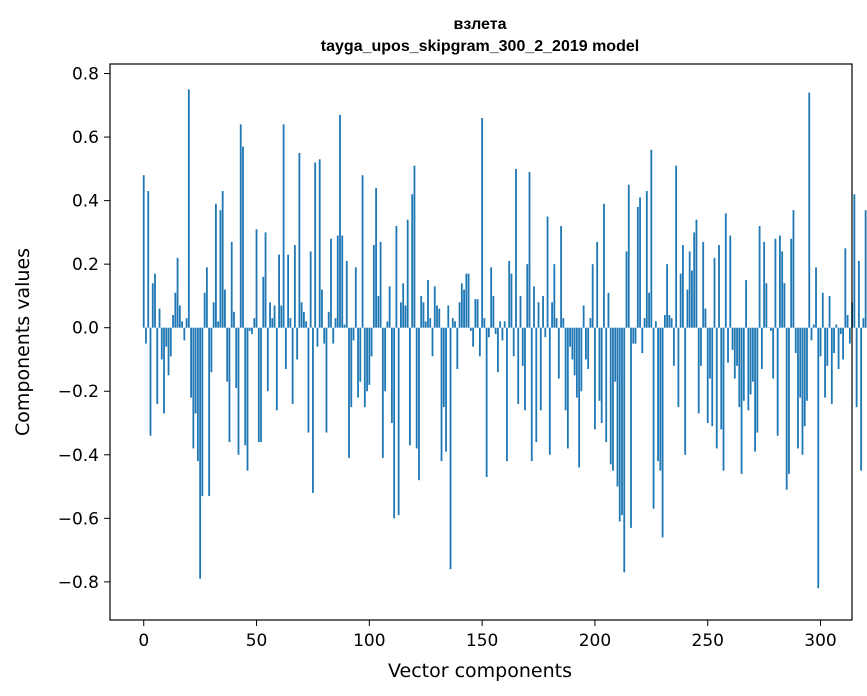  What do you see at coordinates (820, 641) in the screenshot?
I see `x-tick-label: 300` at bounding box center [820, 641].